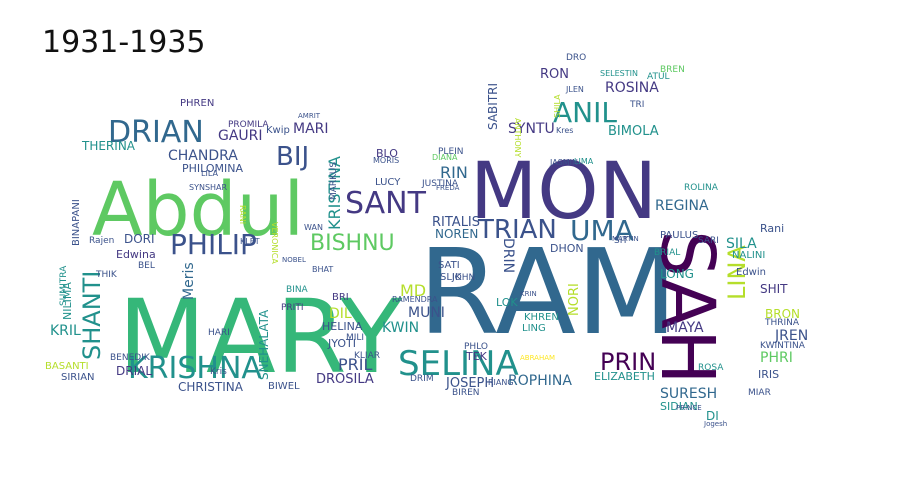 This screenshot has width=898, height=499. I want to click on word-sati: SATI, so click(449, 265).